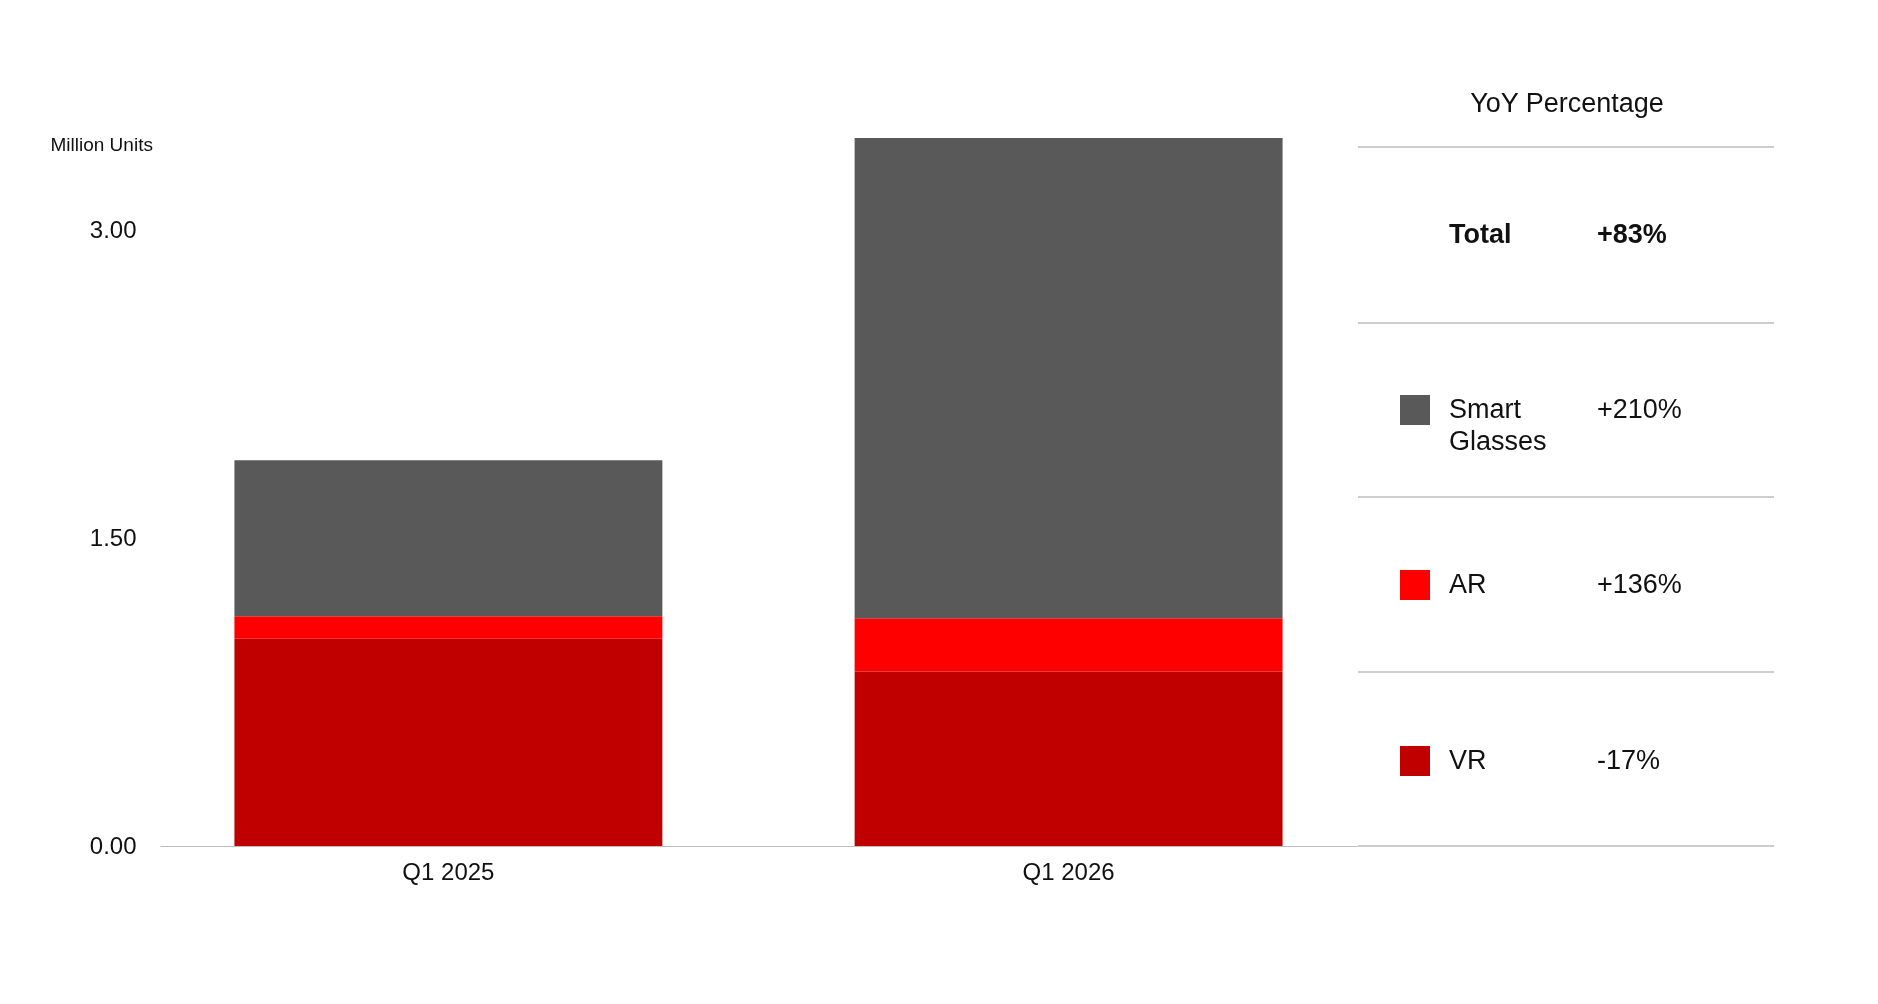  Describe the element at coordinates (1639, 584) in the screenshot. I see `text: +136%` at that location.